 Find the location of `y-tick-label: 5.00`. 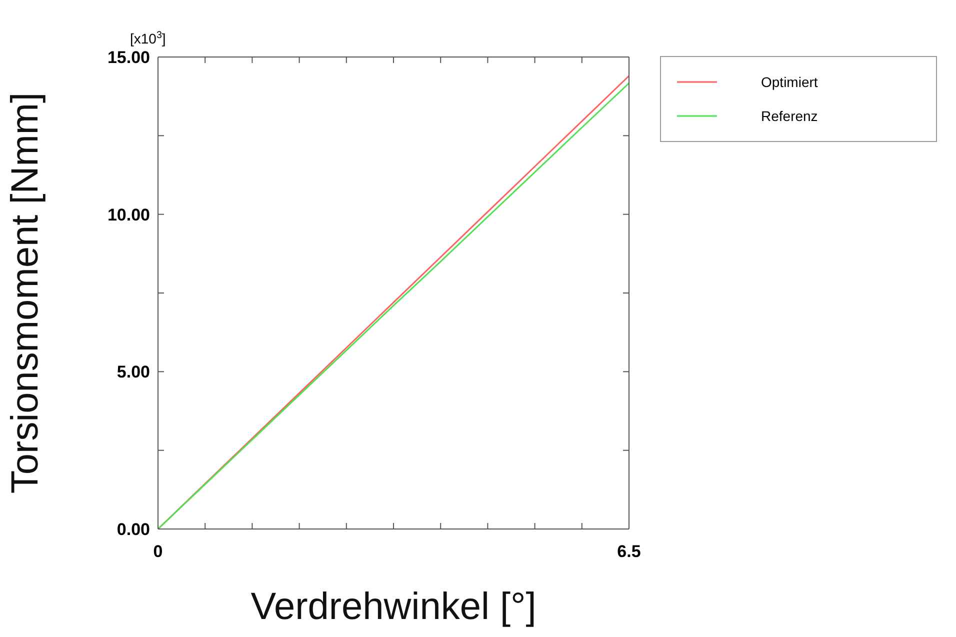

y-tick-label: 5.00 is located at coordinates (133, 372).